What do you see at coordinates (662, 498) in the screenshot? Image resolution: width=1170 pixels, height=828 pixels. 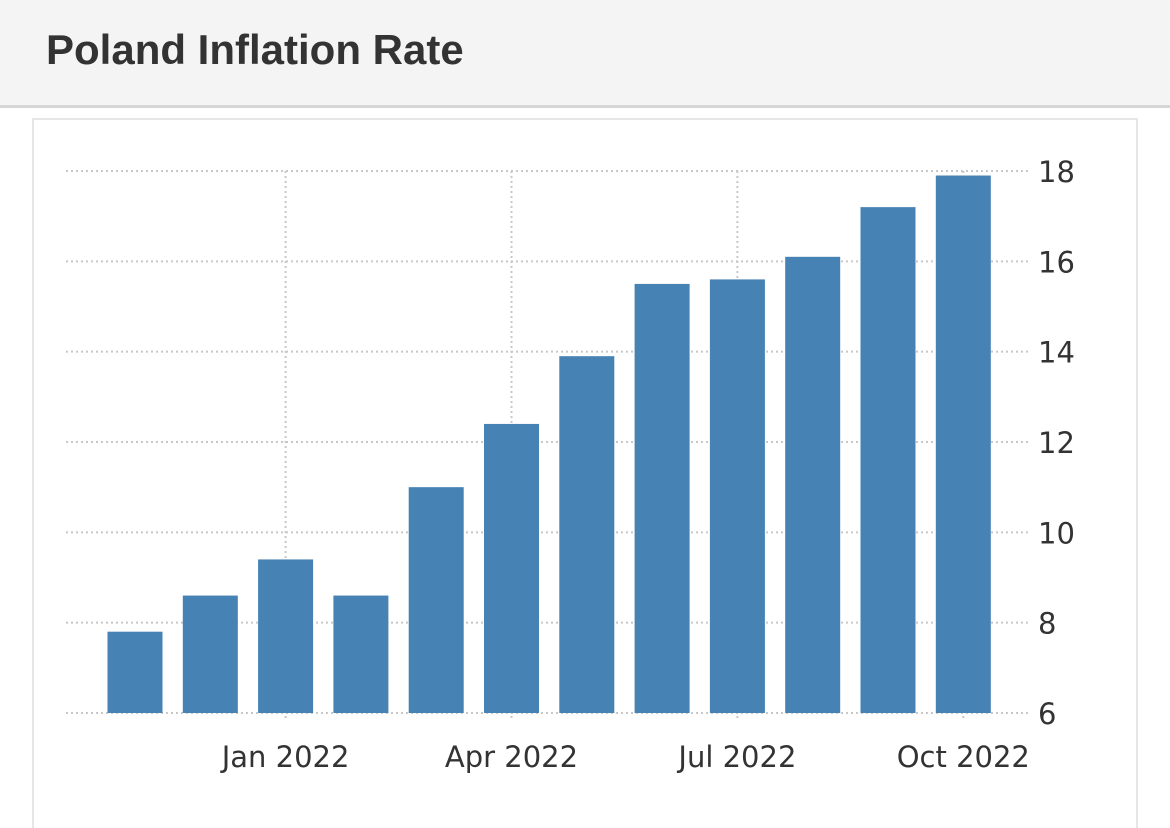 I see `bar-jun-2022` at bounding box center [662, 498].